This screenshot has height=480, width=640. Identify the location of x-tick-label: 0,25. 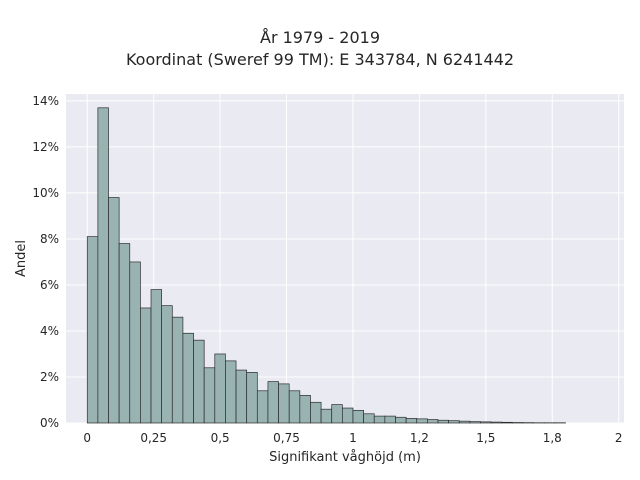
(153, 438).